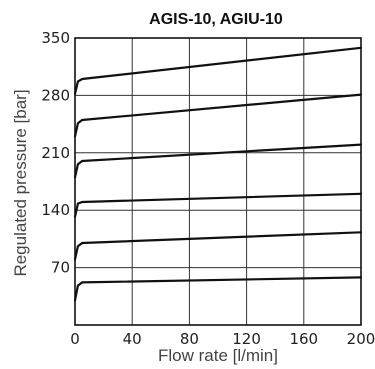  What do you see at coordinates (189, 339) in the screenshot?
I see `x-tick-label: 80` at bounding box center [189, 339].